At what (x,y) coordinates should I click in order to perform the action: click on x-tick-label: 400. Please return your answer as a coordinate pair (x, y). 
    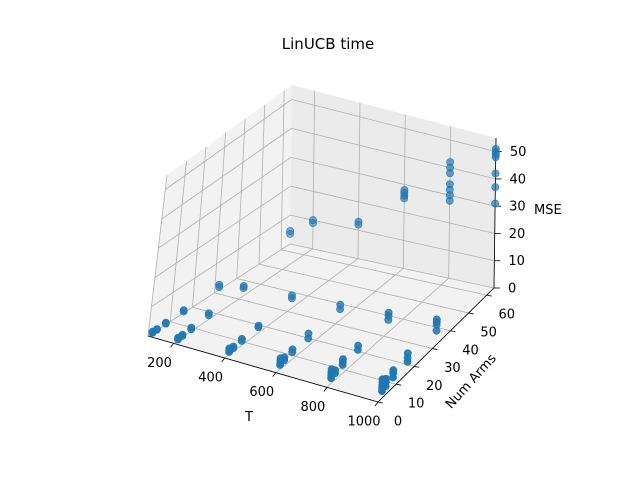
    Looking at the image, I should click on (210, 378).